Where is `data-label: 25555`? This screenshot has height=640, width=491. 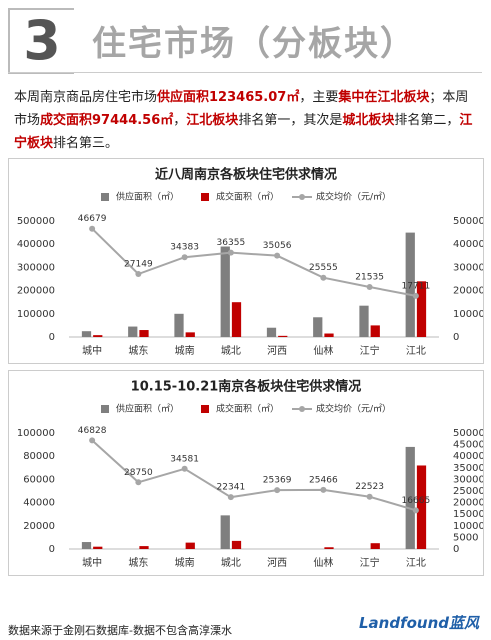 data-label: 25555 is located at coordinates (323, 268).